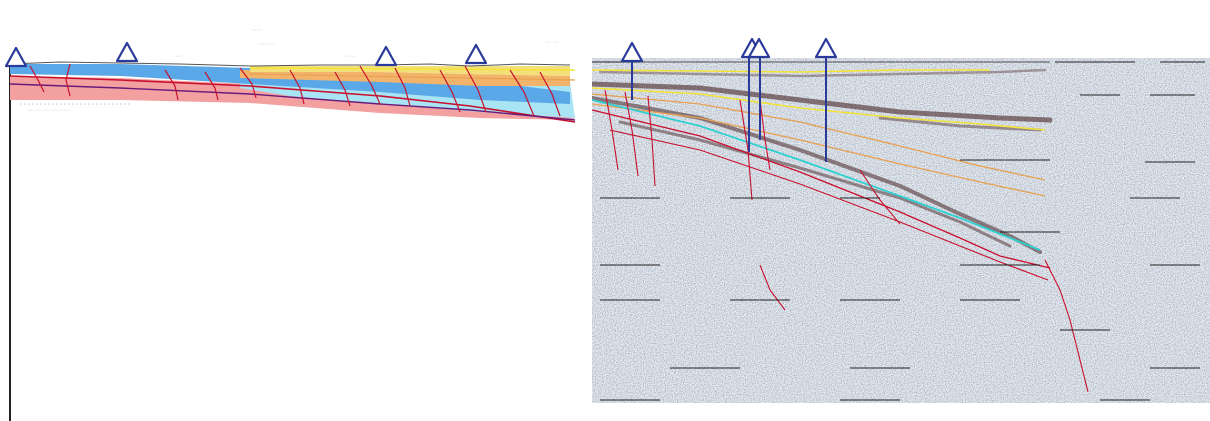 The height and width of the screenshot is (421, 1210). What do you see at coordinates (49, 110) in the screenshot?
I see `section-note-6: ··················` at bounding box center [49, 110].